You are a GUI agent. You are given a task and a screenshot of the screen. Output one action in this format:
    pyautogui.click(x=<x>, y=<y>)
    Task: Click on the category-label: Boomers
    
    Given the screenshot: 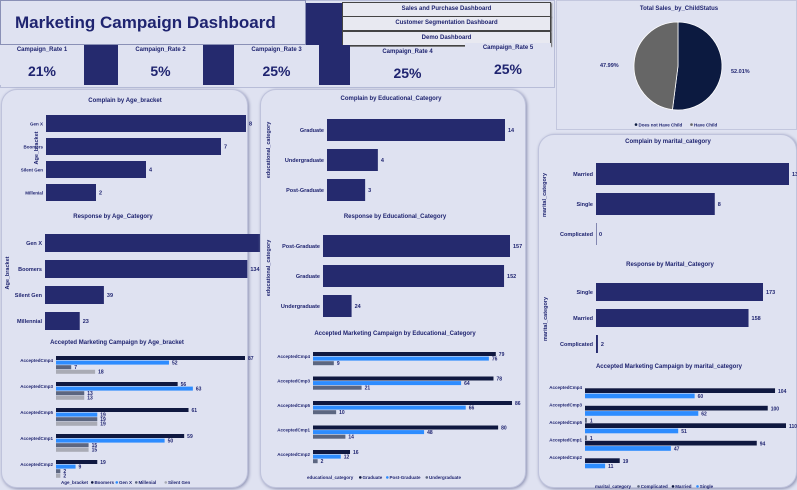 What is the action you would take?
    pyautogui.click(x=33, y=147)
    